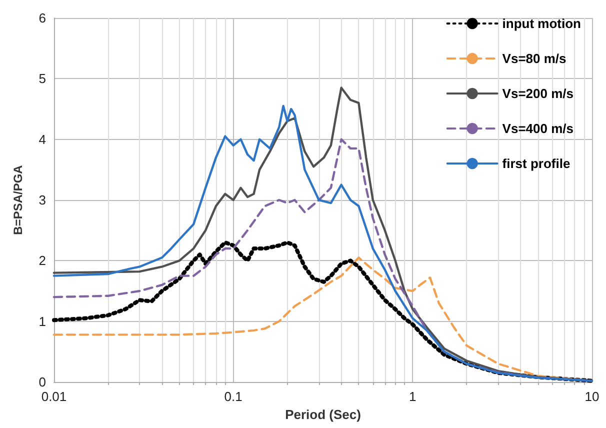  I want to click on x-tick-label: 1, so click(412, 396).